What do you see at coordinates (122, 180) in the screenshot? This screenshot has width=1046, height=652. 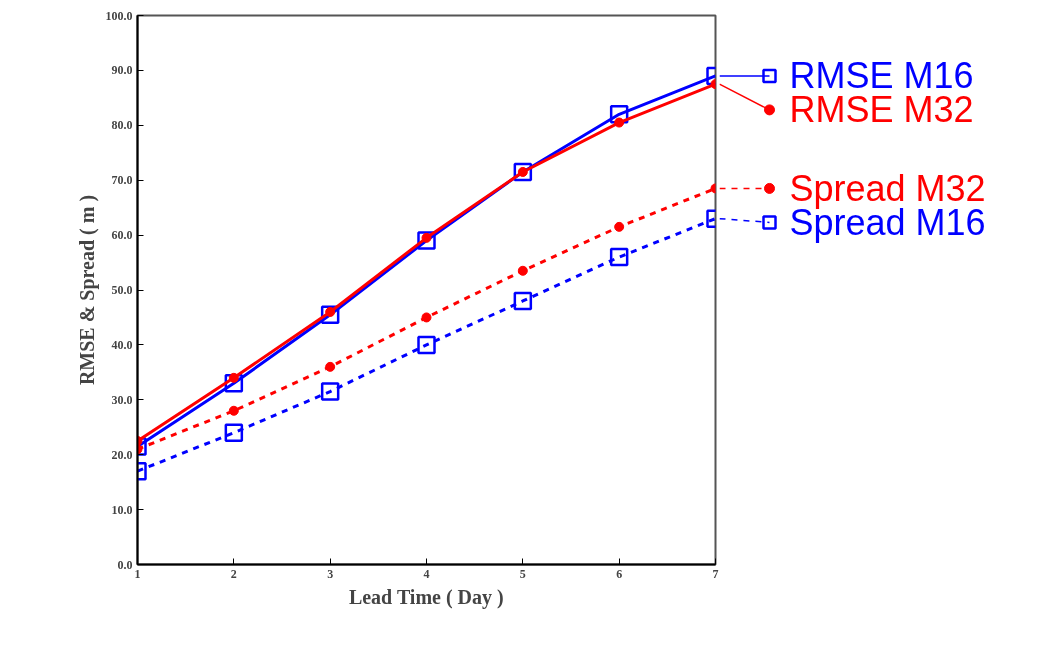 I see `y-tick-label: 70.0` at bounding box center [122, 180].